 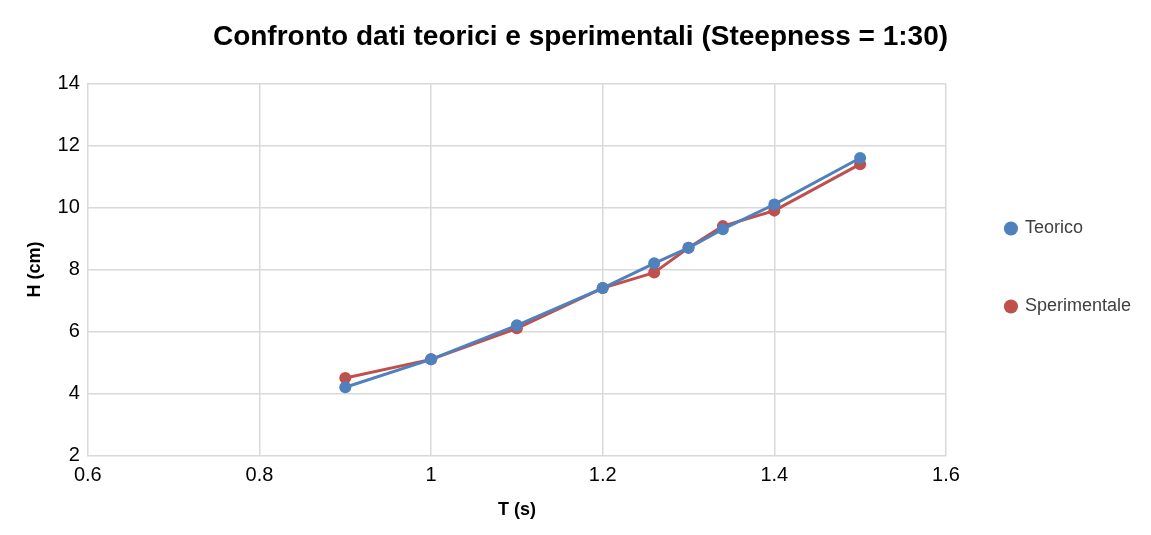 What do you see at coordinates (74, 453) in the screenshot?
I see `y-tick-label: 2` at bounding box center [74, 453].